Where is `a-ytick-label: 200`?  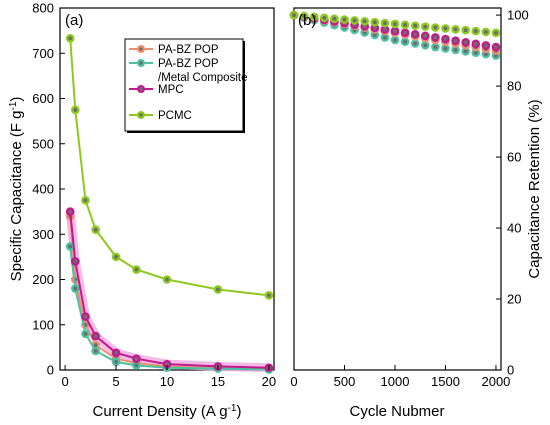 a-ytick-label: 200 is located at coordinates (43, 279).